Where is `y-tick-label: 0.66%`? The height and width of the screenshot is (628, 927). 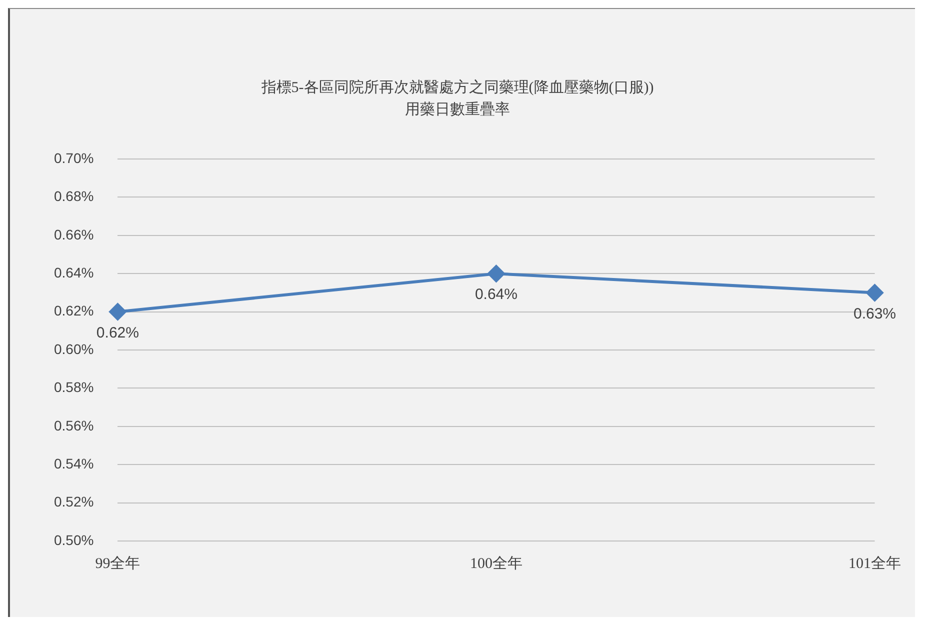 y-tick-label: 0.66% is located at coordinates (74, 234).